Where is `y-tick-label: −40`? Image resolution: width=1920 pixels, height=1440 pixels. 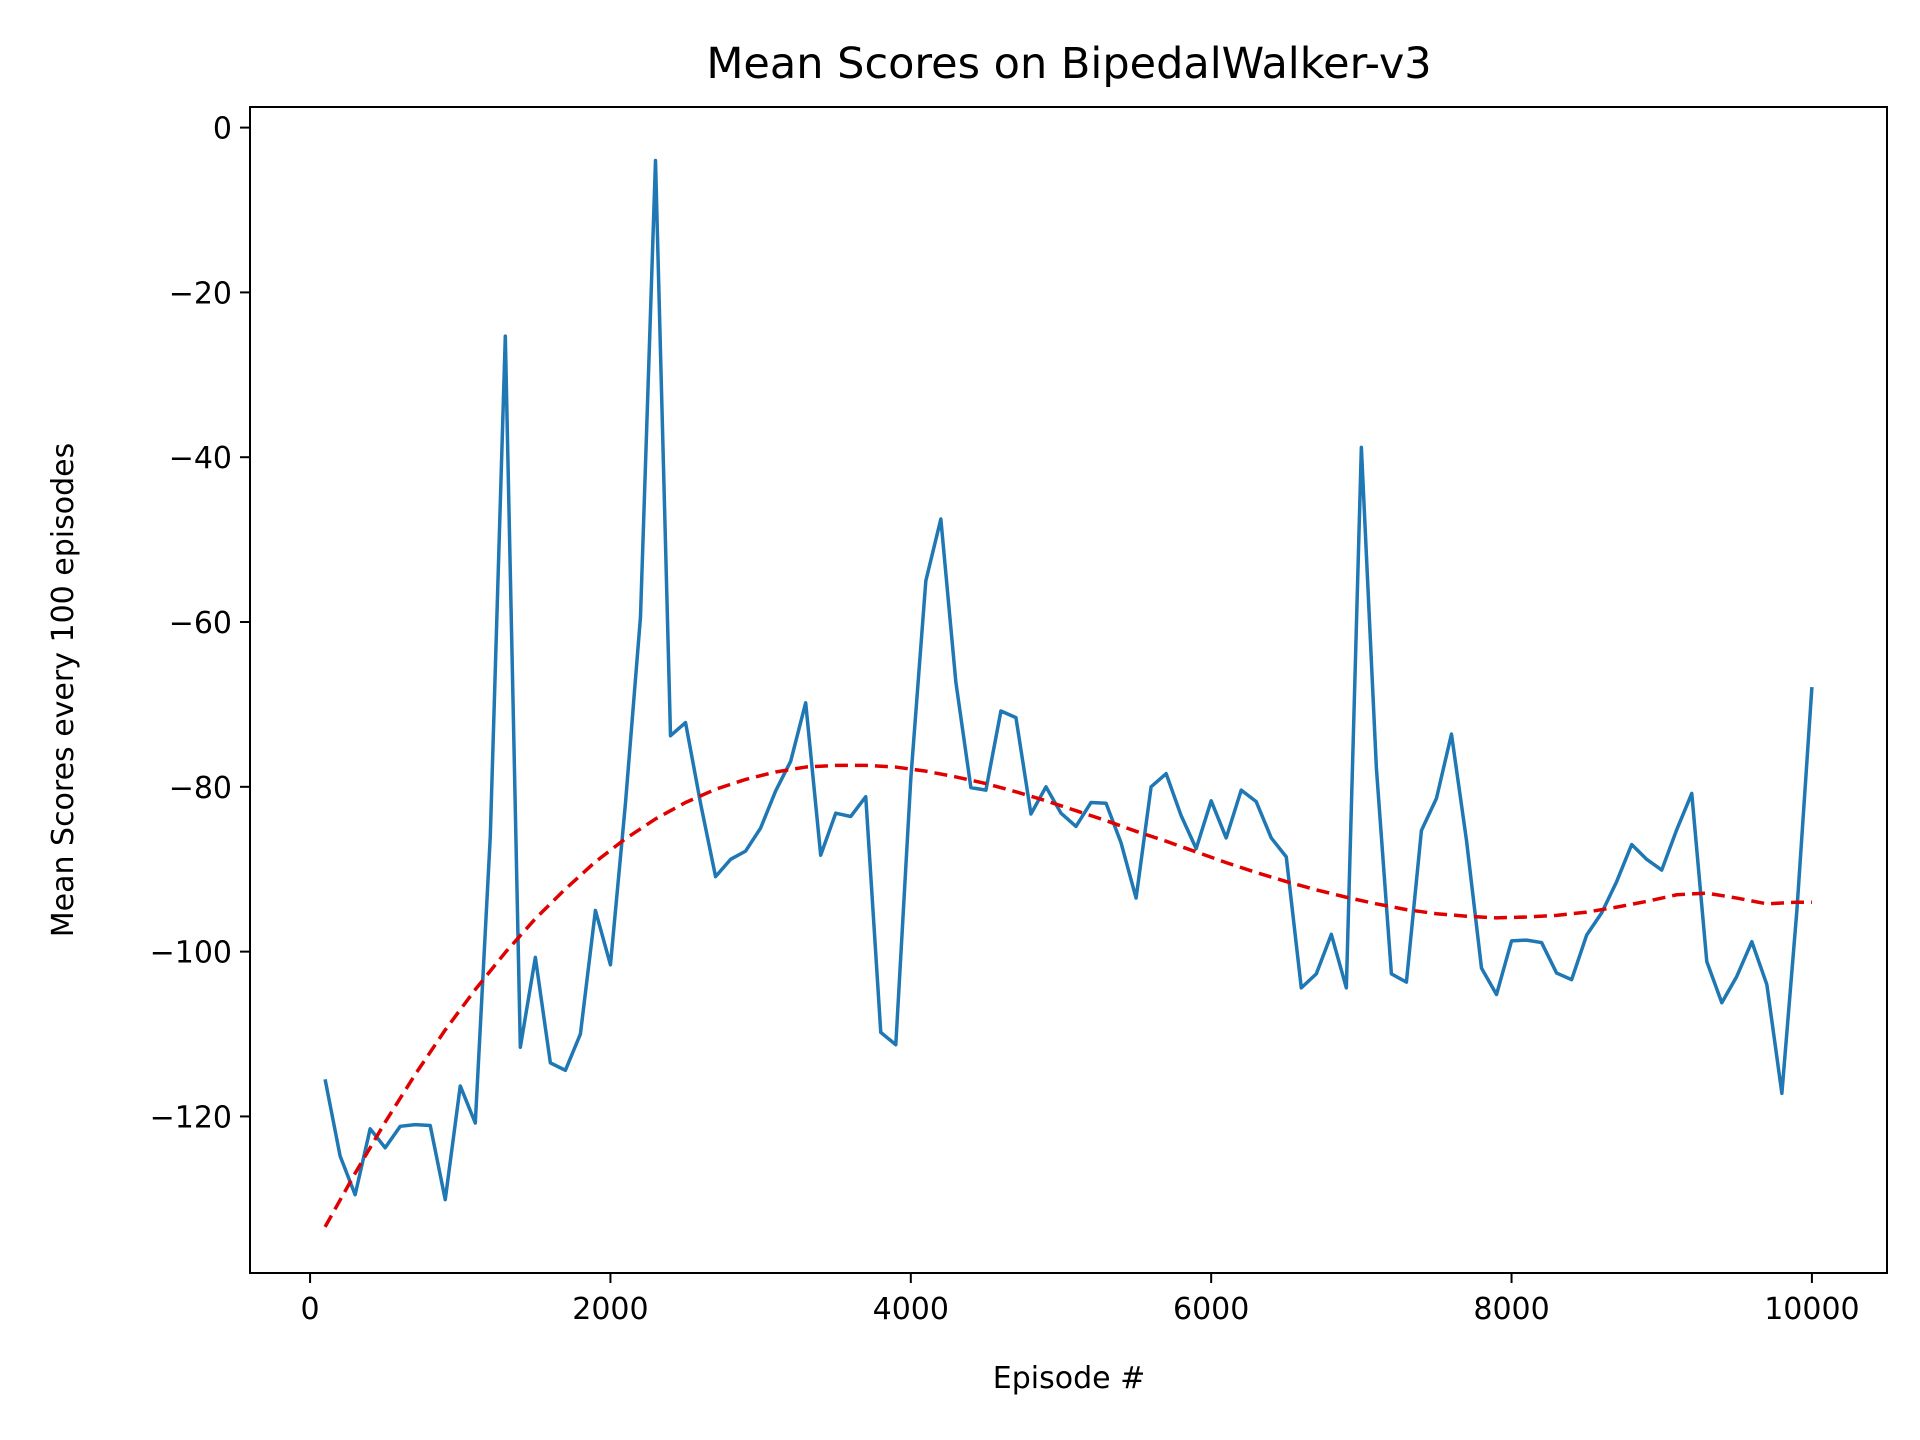
y-tick-label: −40 is located at coordinates (200, 458).